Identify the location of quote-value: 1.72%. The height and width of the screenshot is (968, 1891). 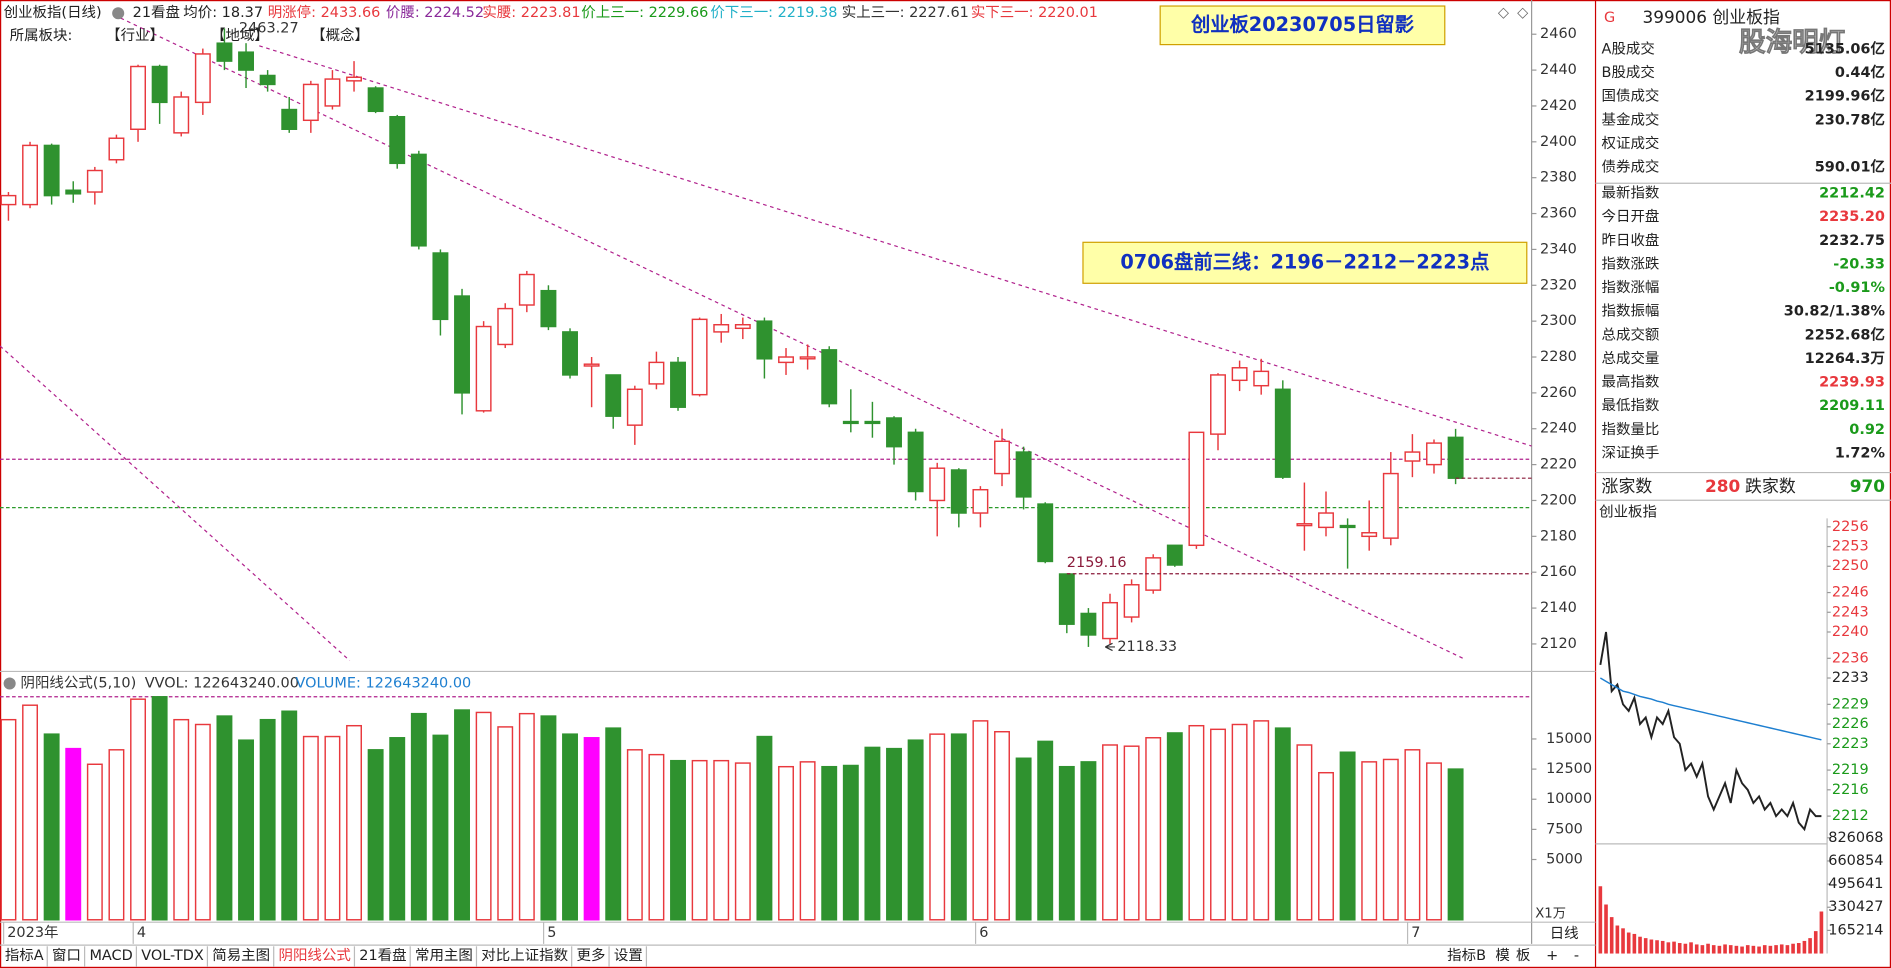
(1860, 454).